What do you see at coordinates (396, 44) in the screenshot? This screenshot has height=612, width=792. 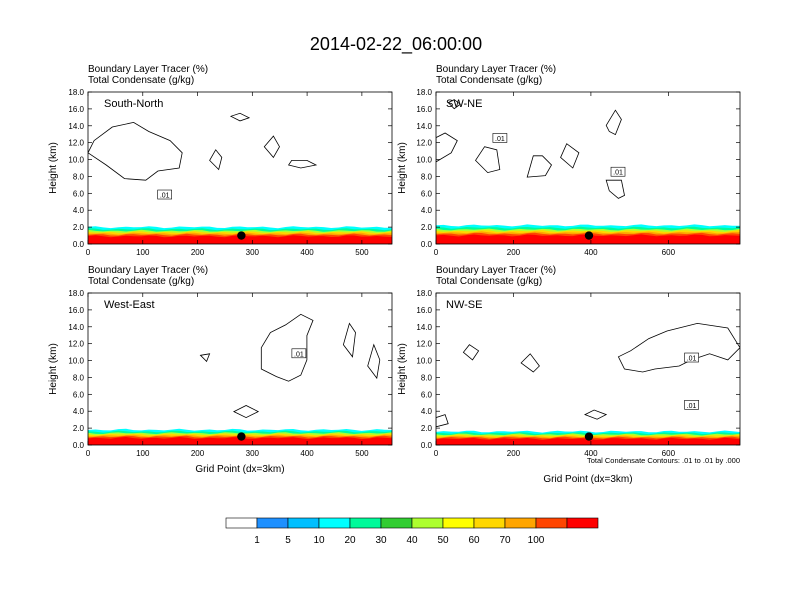 I see `main-title: 2014-02-22_06:00:00` at bounding box center [396, 44].